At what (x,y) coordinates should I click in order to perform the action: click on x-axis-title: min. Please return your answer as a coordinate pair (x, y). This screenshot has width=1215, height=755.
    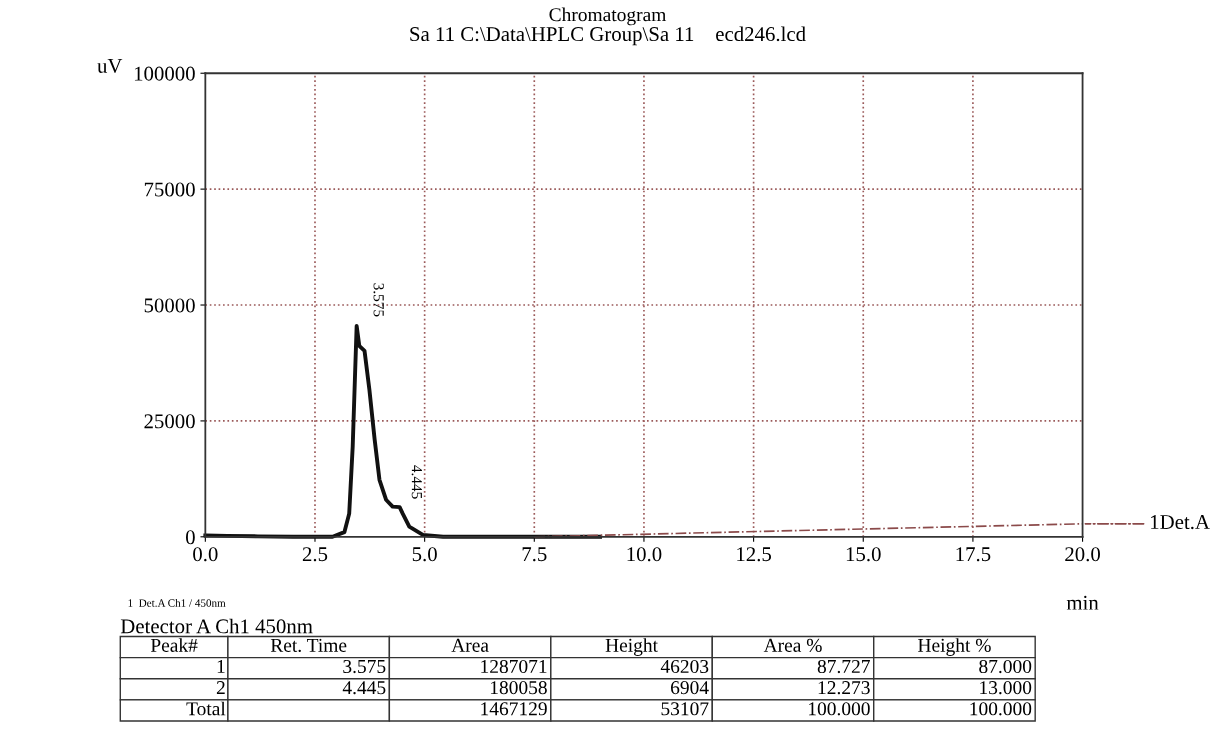
    Looking at the image, I should click on (1082, 602).